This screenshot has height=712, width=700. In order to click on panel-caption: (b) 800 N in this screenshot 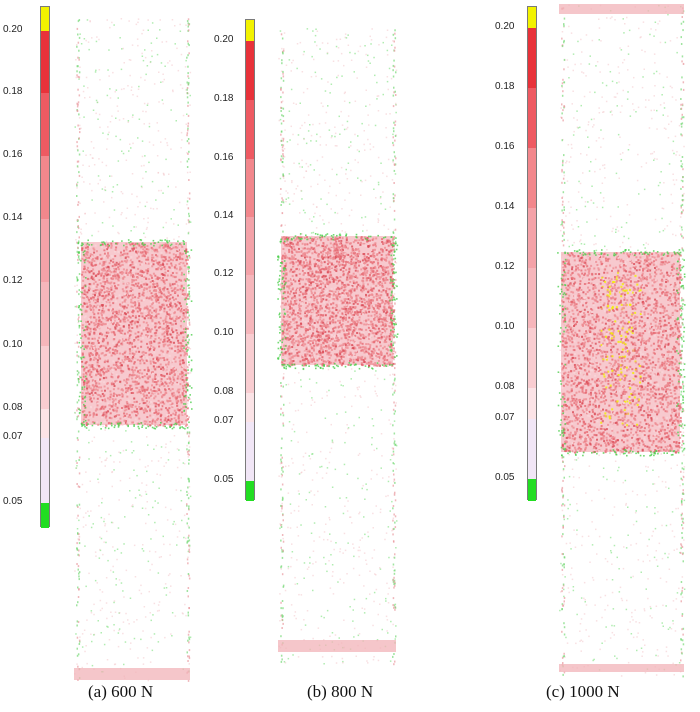, I will do `click(340, 691)`.